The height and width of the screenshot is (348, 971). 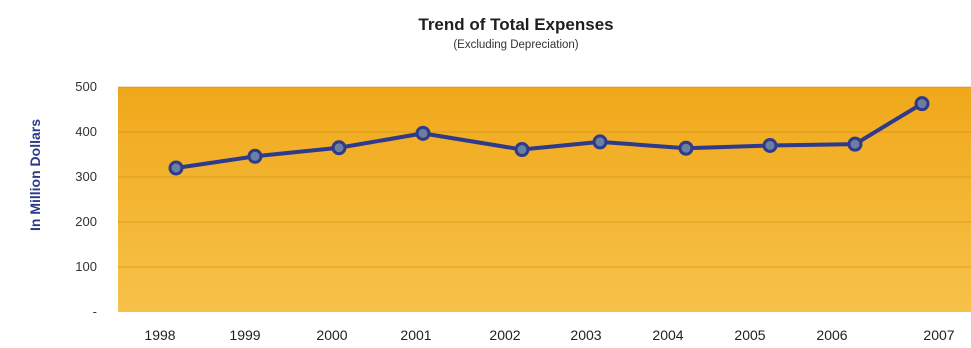 I want to click on x-tick-label: 2005, so click(x=749, y=335).